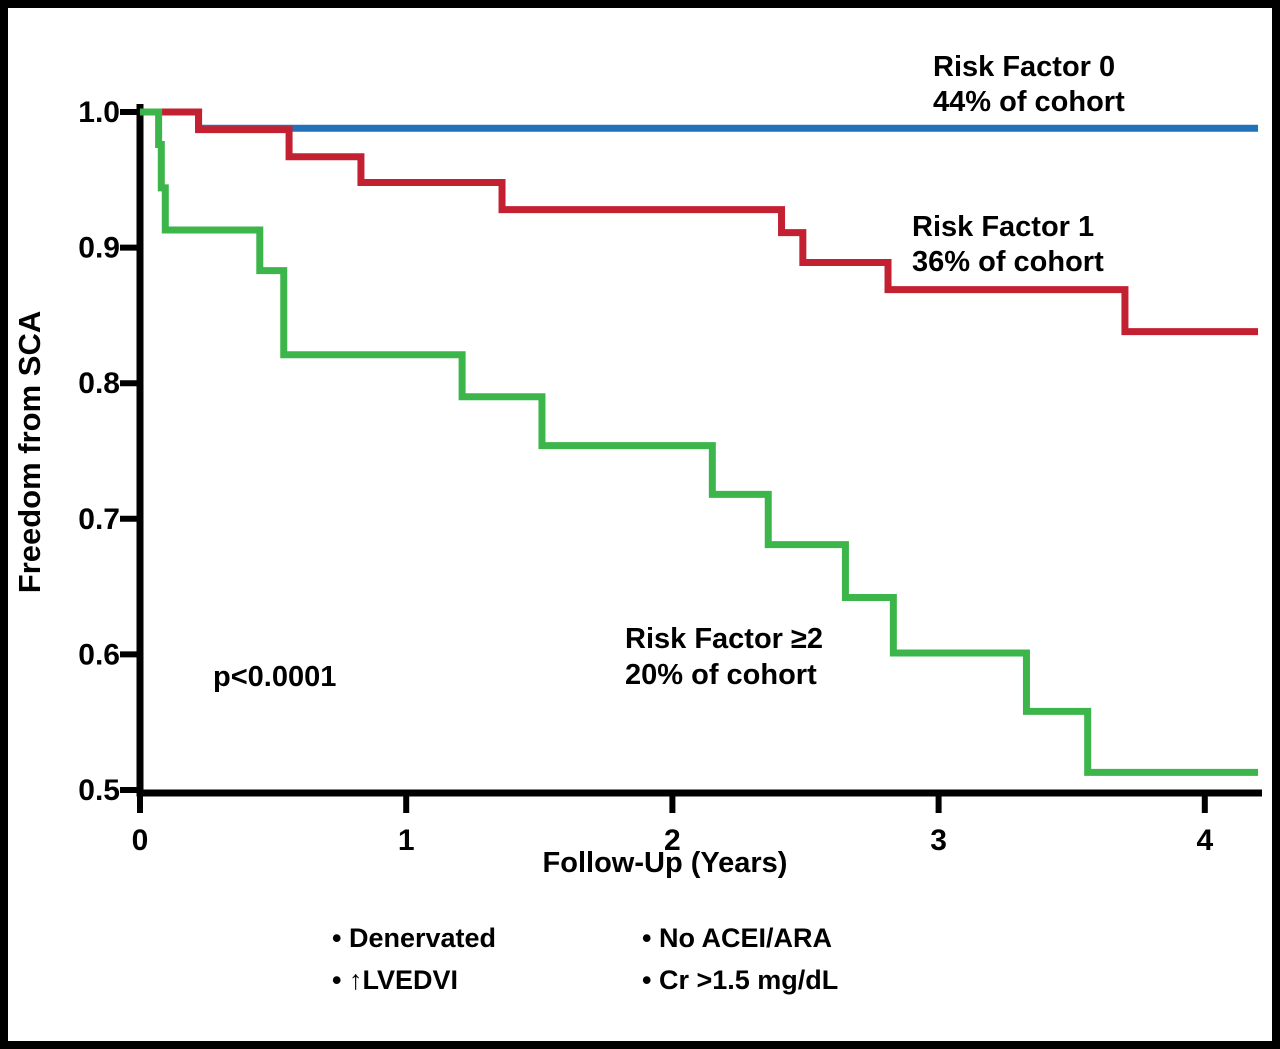  I want to click on x-axis-title: Follow-Up (Years), so click(665, 863).